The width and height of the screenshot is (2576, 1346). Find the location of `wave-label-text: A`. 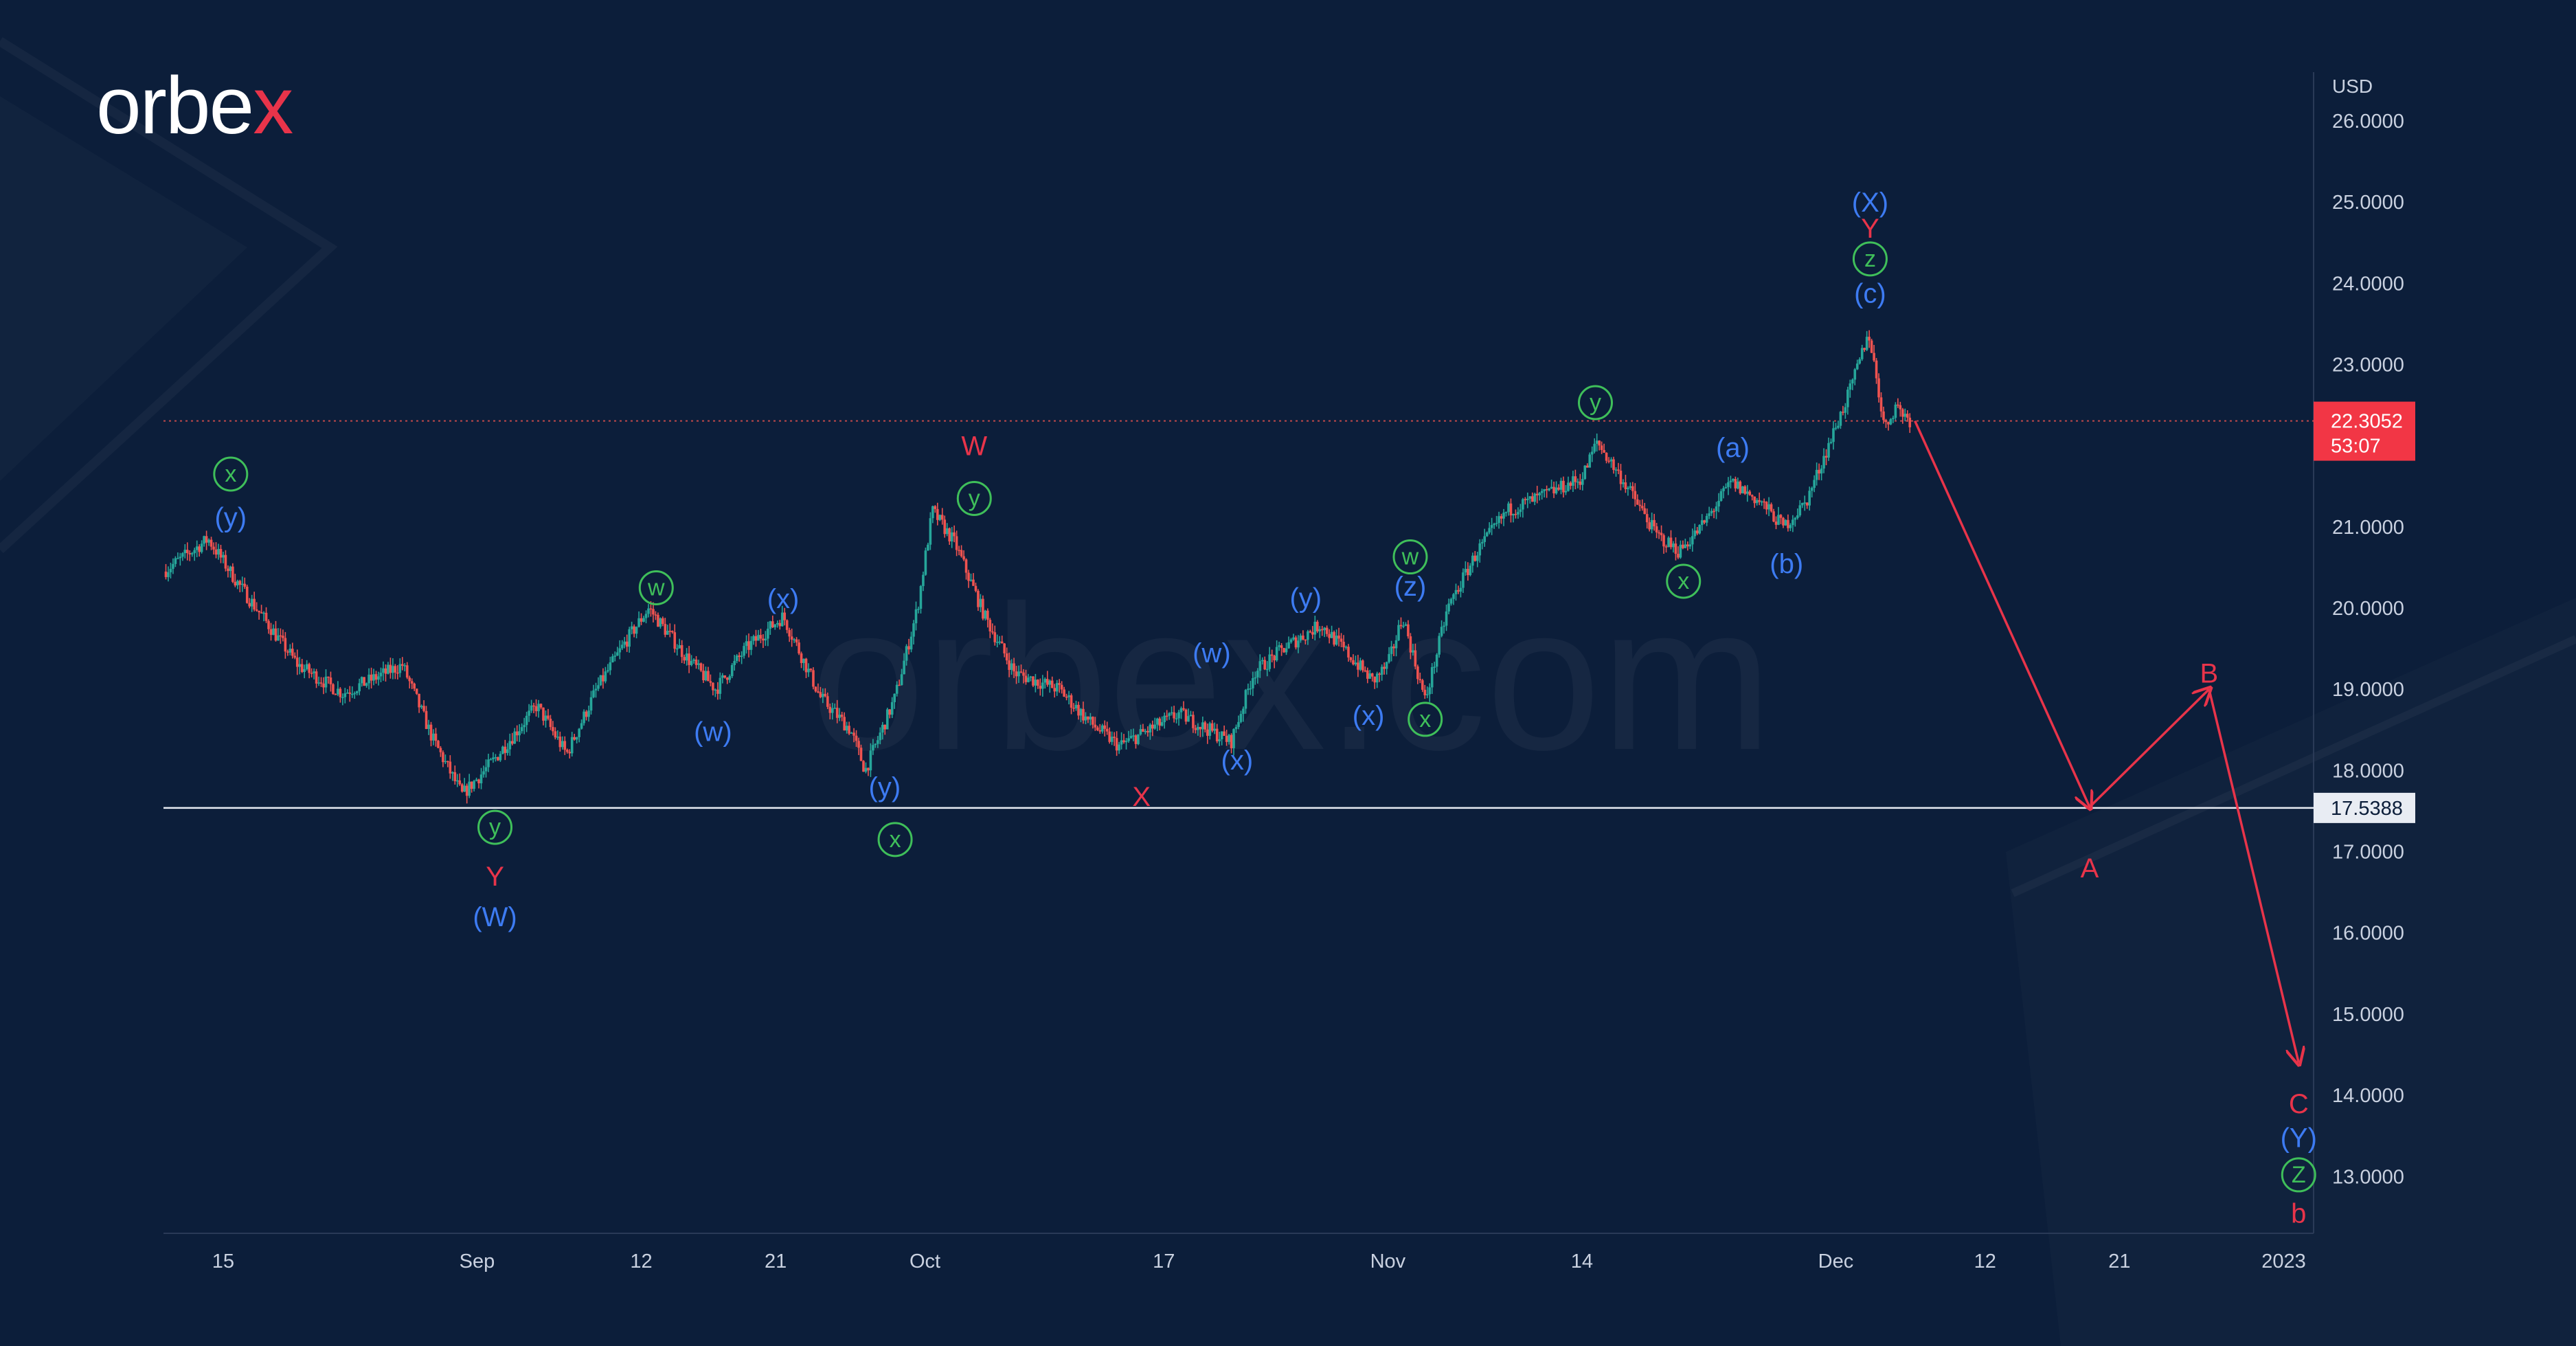

wave-label-text: A is located at coordinates (2090, 868).